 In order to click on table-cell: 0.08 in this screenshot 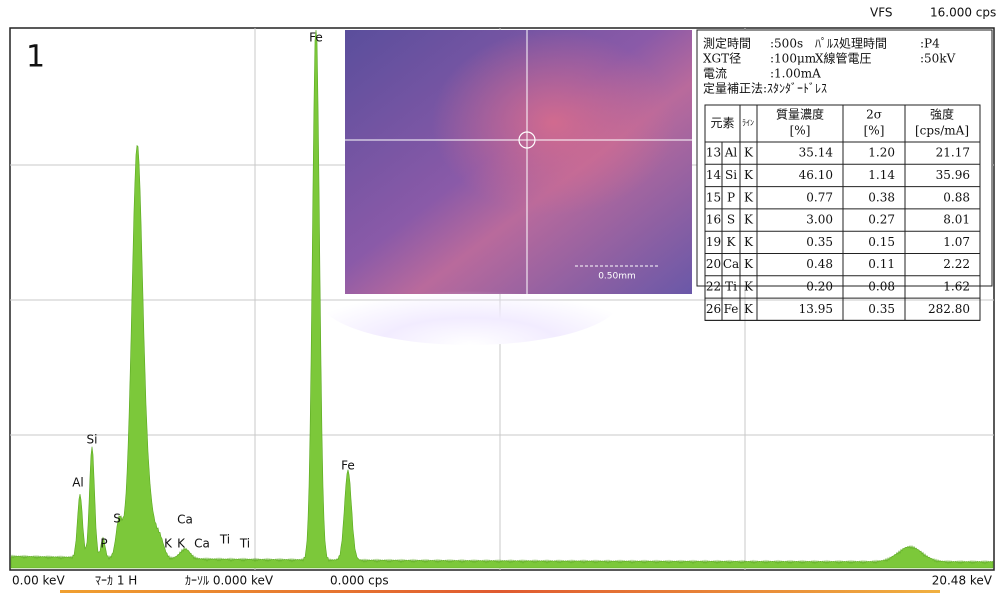, I will do `click(881, 286)`.